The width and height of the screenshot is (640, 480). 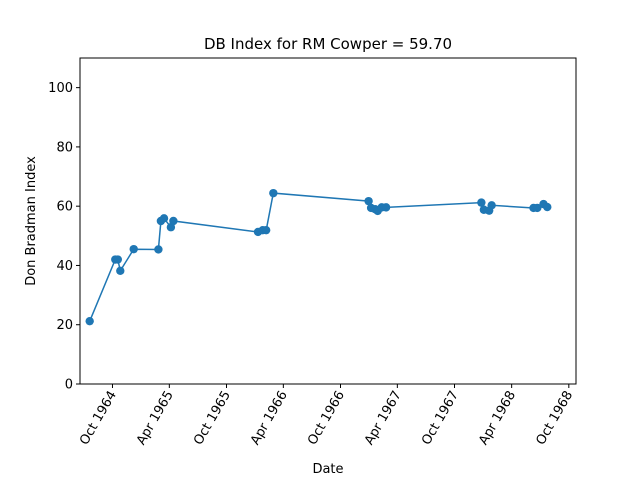 What do you see at coordinates (383, 418) in the screenshot?
I see `x-tick-label: Apr 1967` at bounding box center [383, 418].